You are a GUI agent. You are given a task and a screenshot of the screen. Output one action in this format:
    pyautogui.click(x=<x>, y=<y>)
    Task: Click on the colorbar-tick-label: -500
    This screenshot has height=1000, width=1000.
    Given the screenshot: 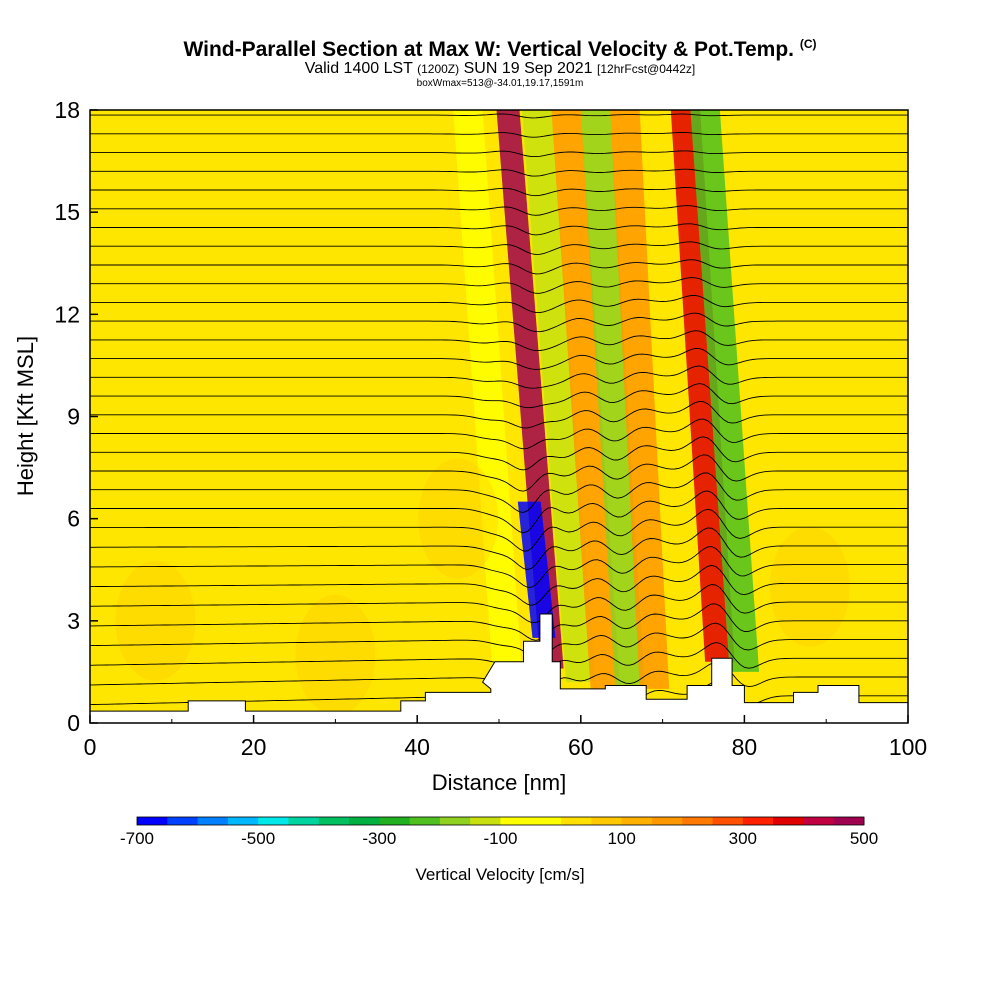 What is the action you would take?
    pyautogui.click(x=258, y=838)
    